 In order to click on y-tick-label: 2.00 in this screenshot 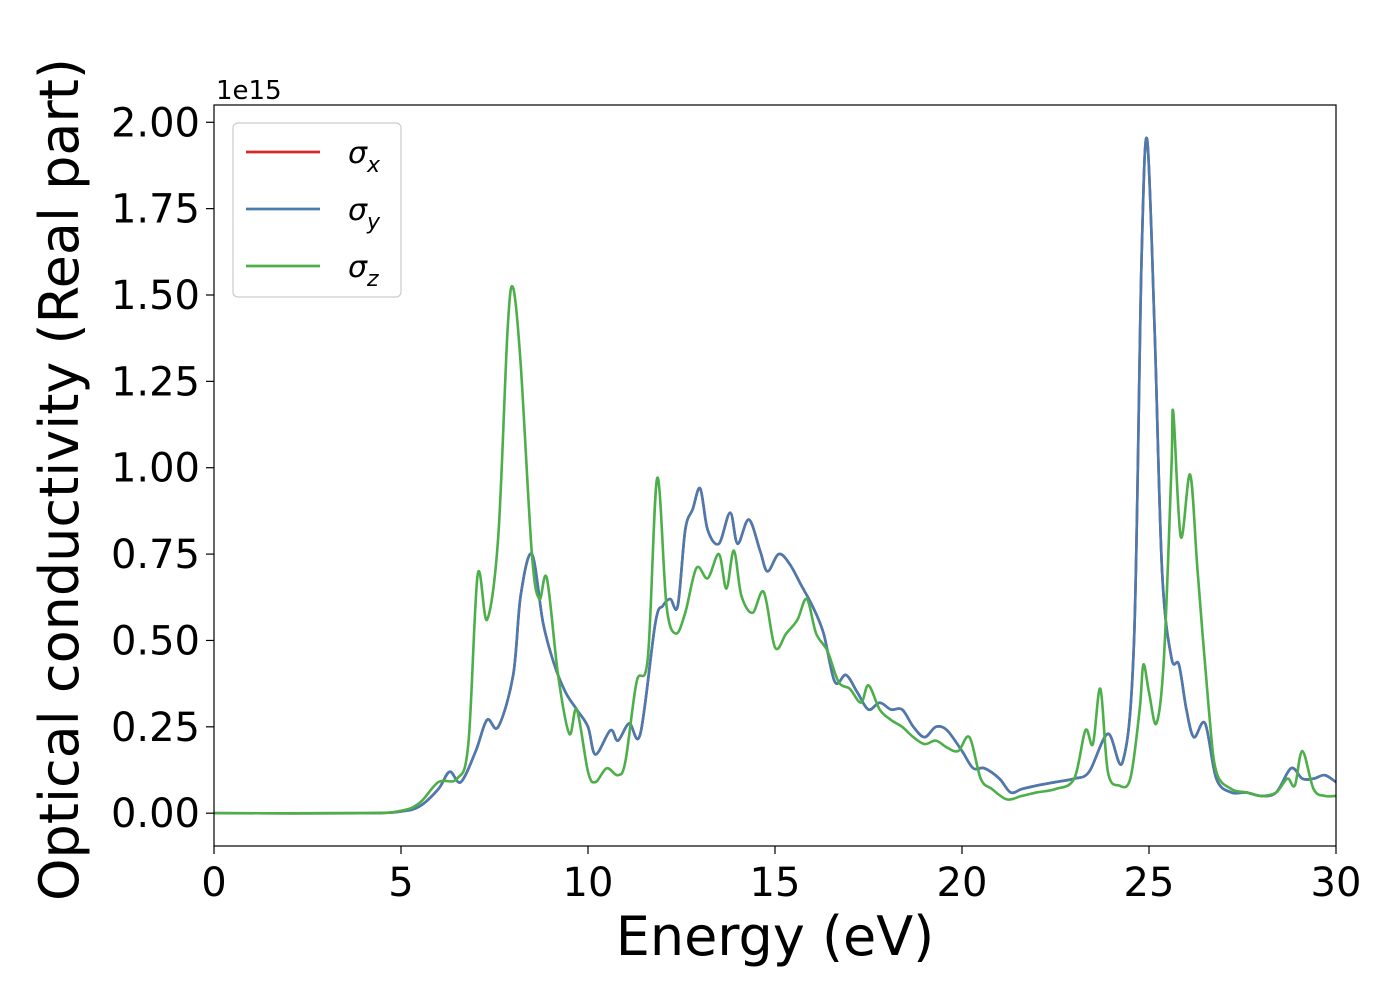, I will do `click(155, 123)`.